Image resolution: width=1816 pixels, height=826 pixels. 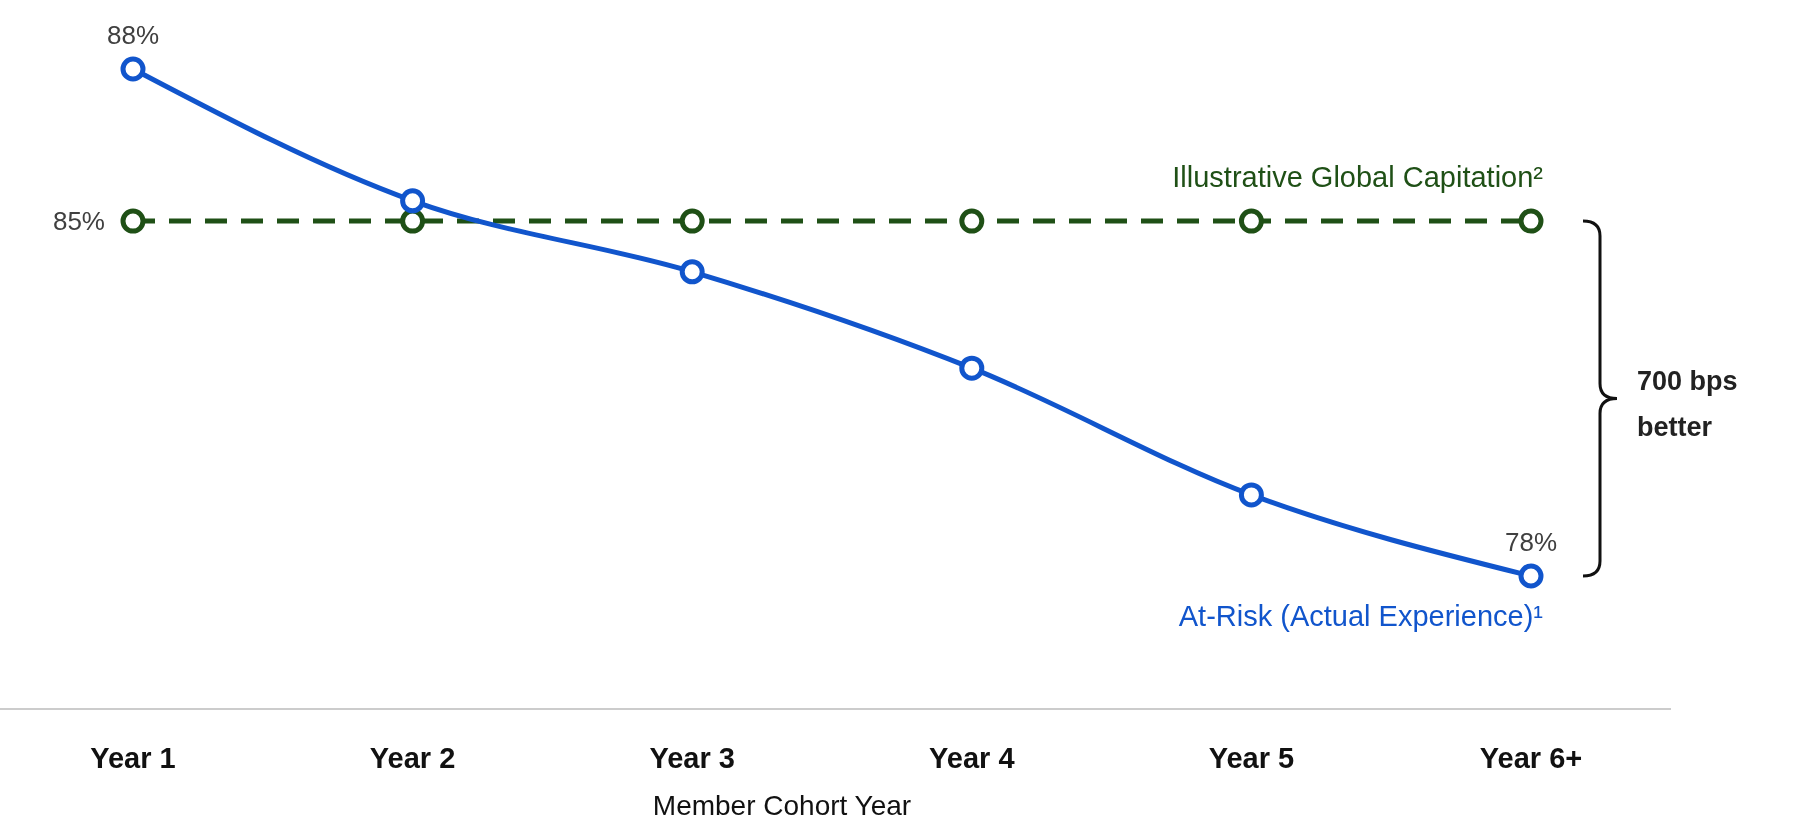 I want to click on data-label: 85%, so click(x=78, y=221).